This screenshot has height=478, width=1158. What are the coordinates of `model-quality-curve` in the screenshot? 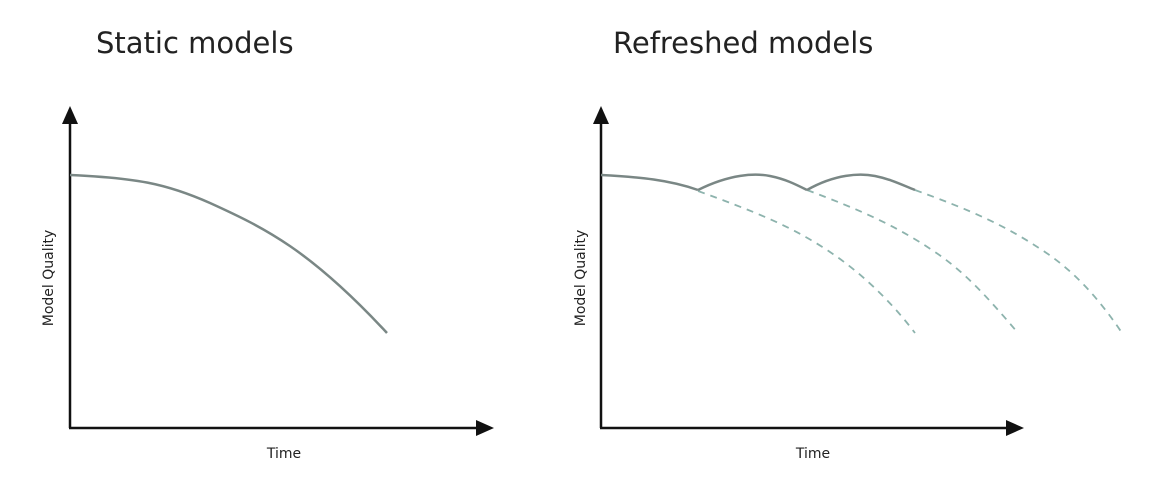 It's located at (228, 253).